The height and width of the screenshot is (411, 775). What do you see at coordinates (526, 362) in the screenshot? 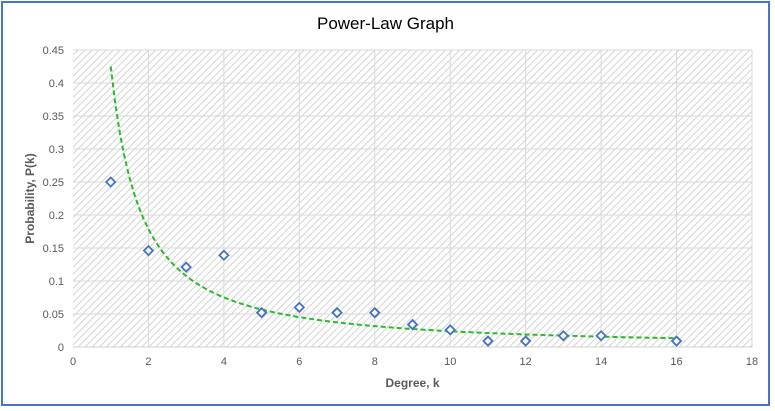
I see `x-tick-label: 12` at bounding box center [526, 362].